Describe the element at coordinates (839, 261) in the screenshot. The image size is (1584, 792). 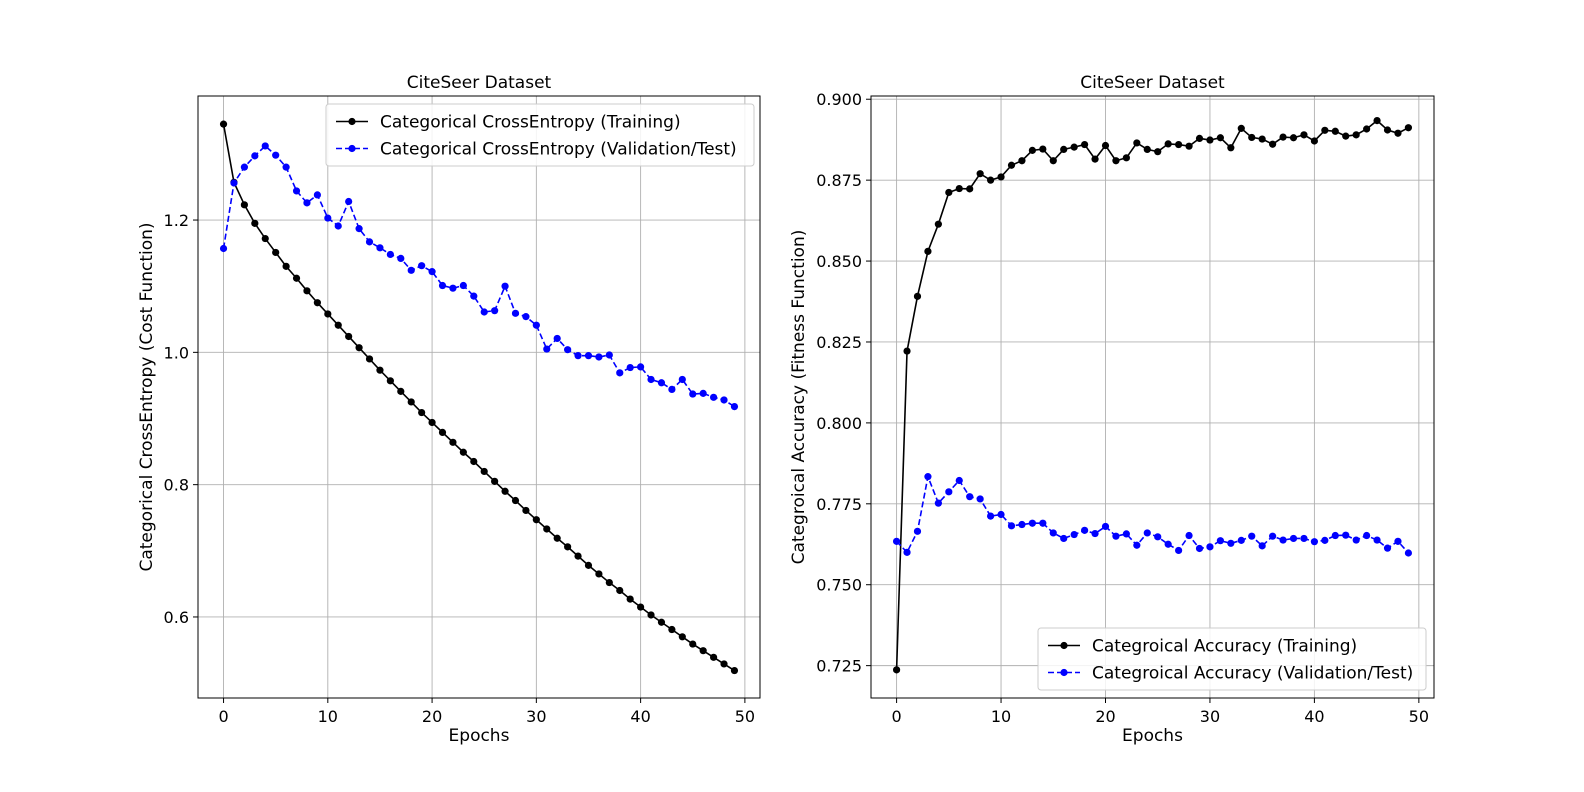
I see `y-tick-label: 0.850` at that location.